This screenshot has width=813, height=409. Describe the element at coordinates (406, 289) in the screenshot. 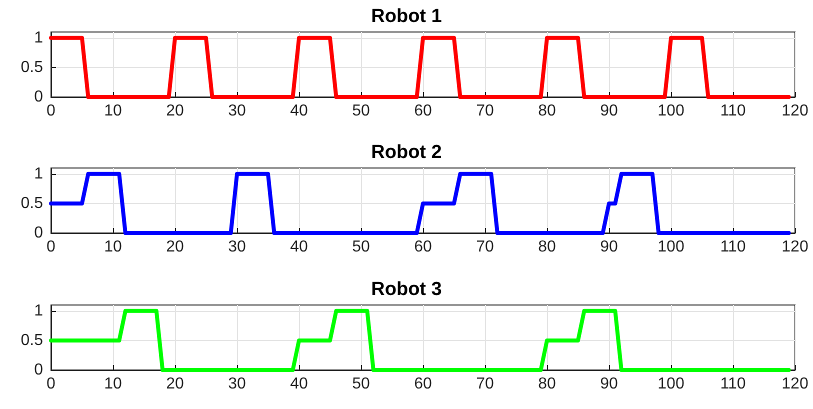

I see `chart-title: Robot 3` at that location.